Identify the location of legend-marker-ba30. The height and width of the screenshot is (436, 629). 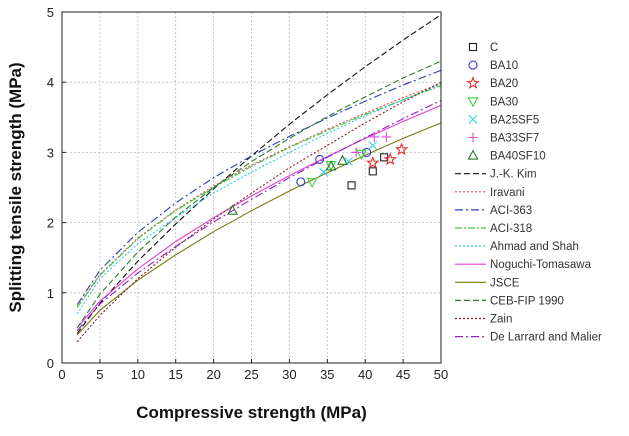
(473, 102).